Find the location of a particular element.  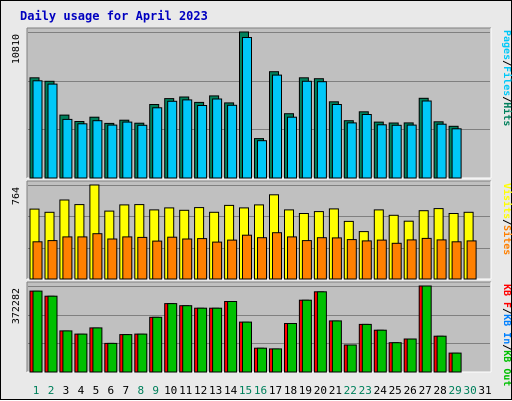

day-label-17: 17 is located at coordinates (275, 390).